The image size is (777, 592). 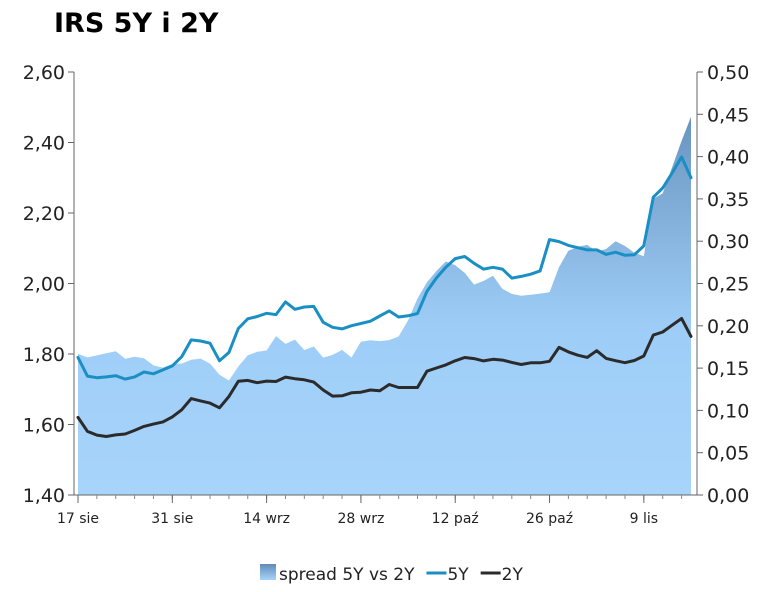 What do you see at coordinates (455, 519) in the screenshot?
I see `x-tick-label: 12 paź` at bounding box center [455, 519].